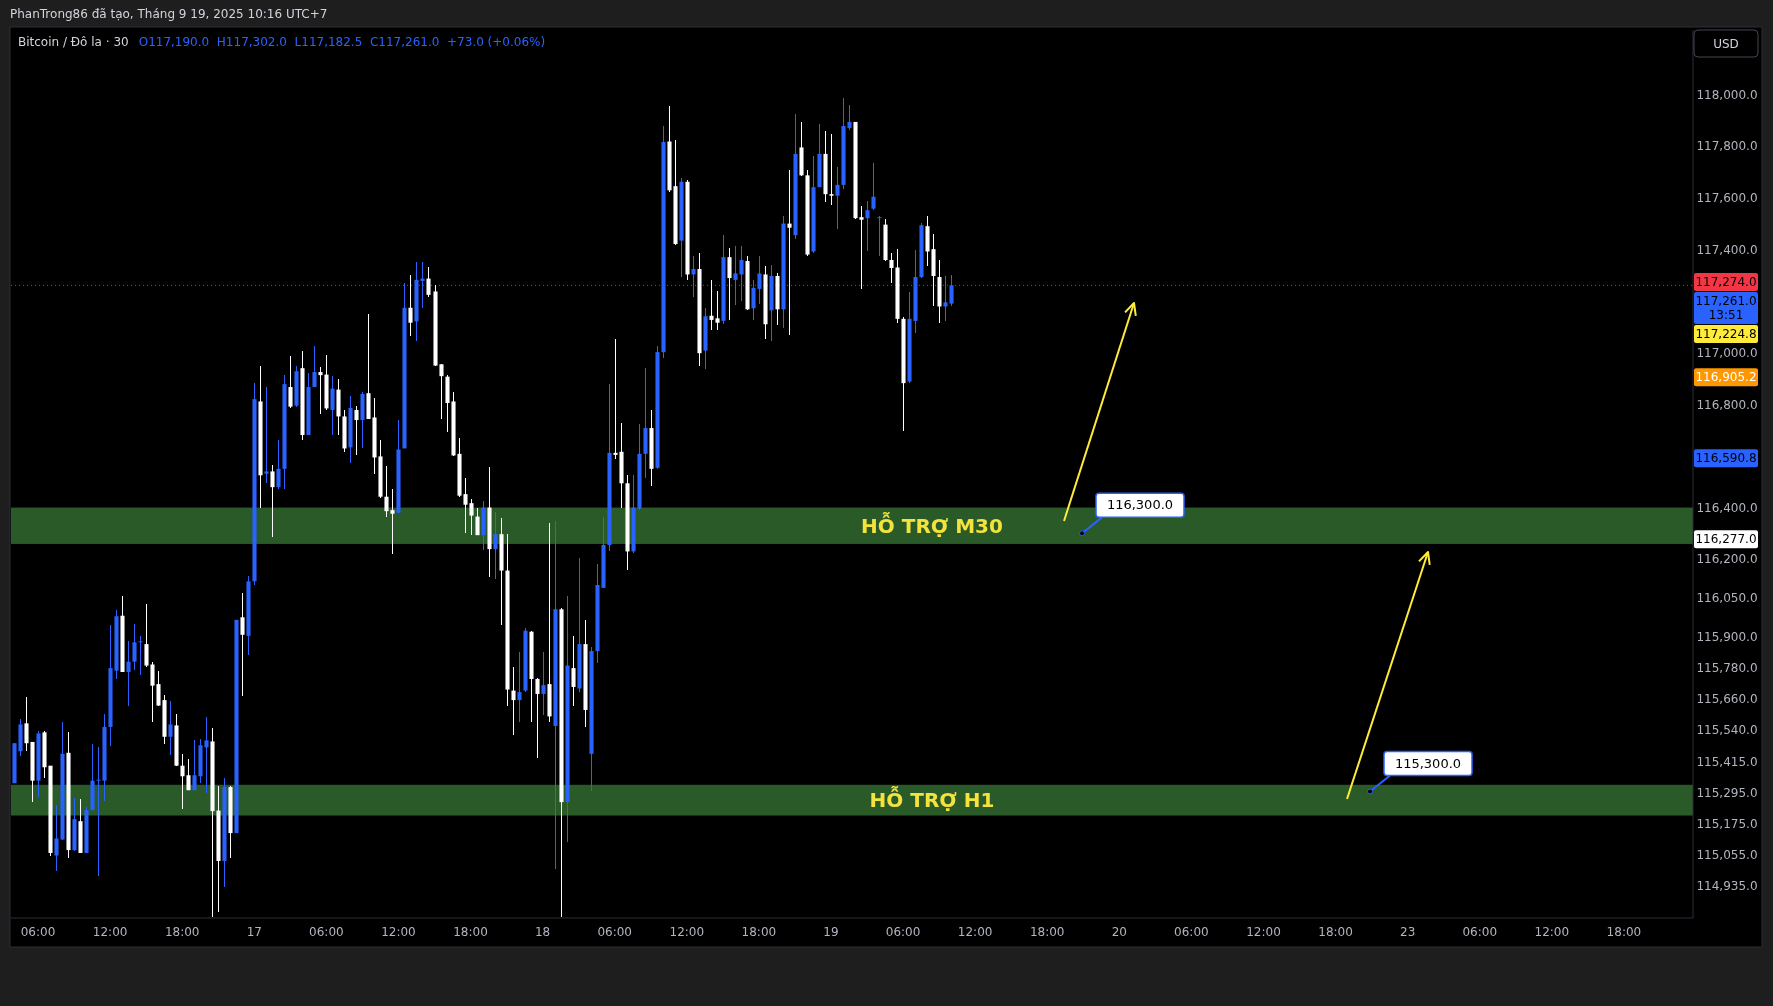 This screenshot has width=1773, height=1006. I want to click on y-tick-label: 115,295.0, so click(1727, 793).